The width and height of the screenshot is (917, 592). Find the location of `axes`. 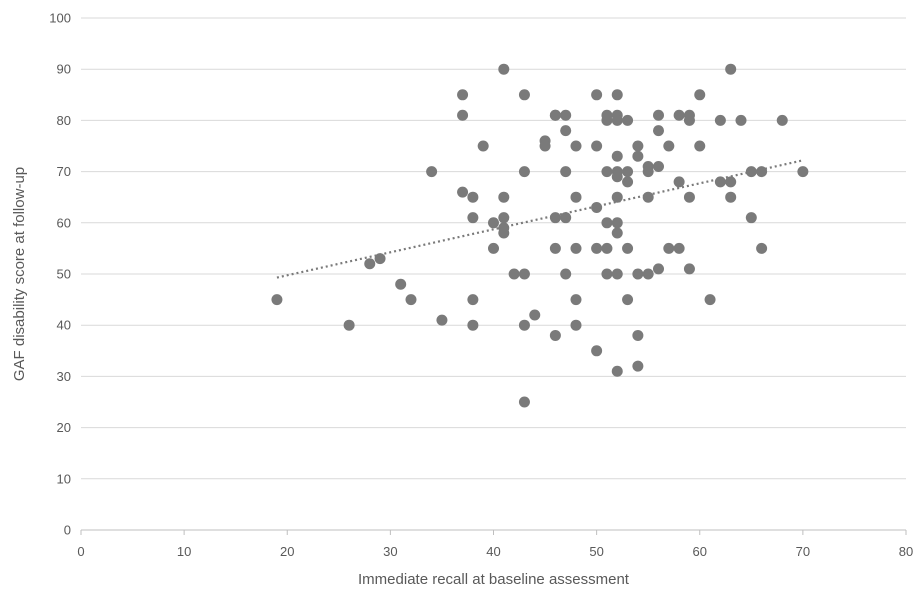

axes is located at coordinates (493, 532).